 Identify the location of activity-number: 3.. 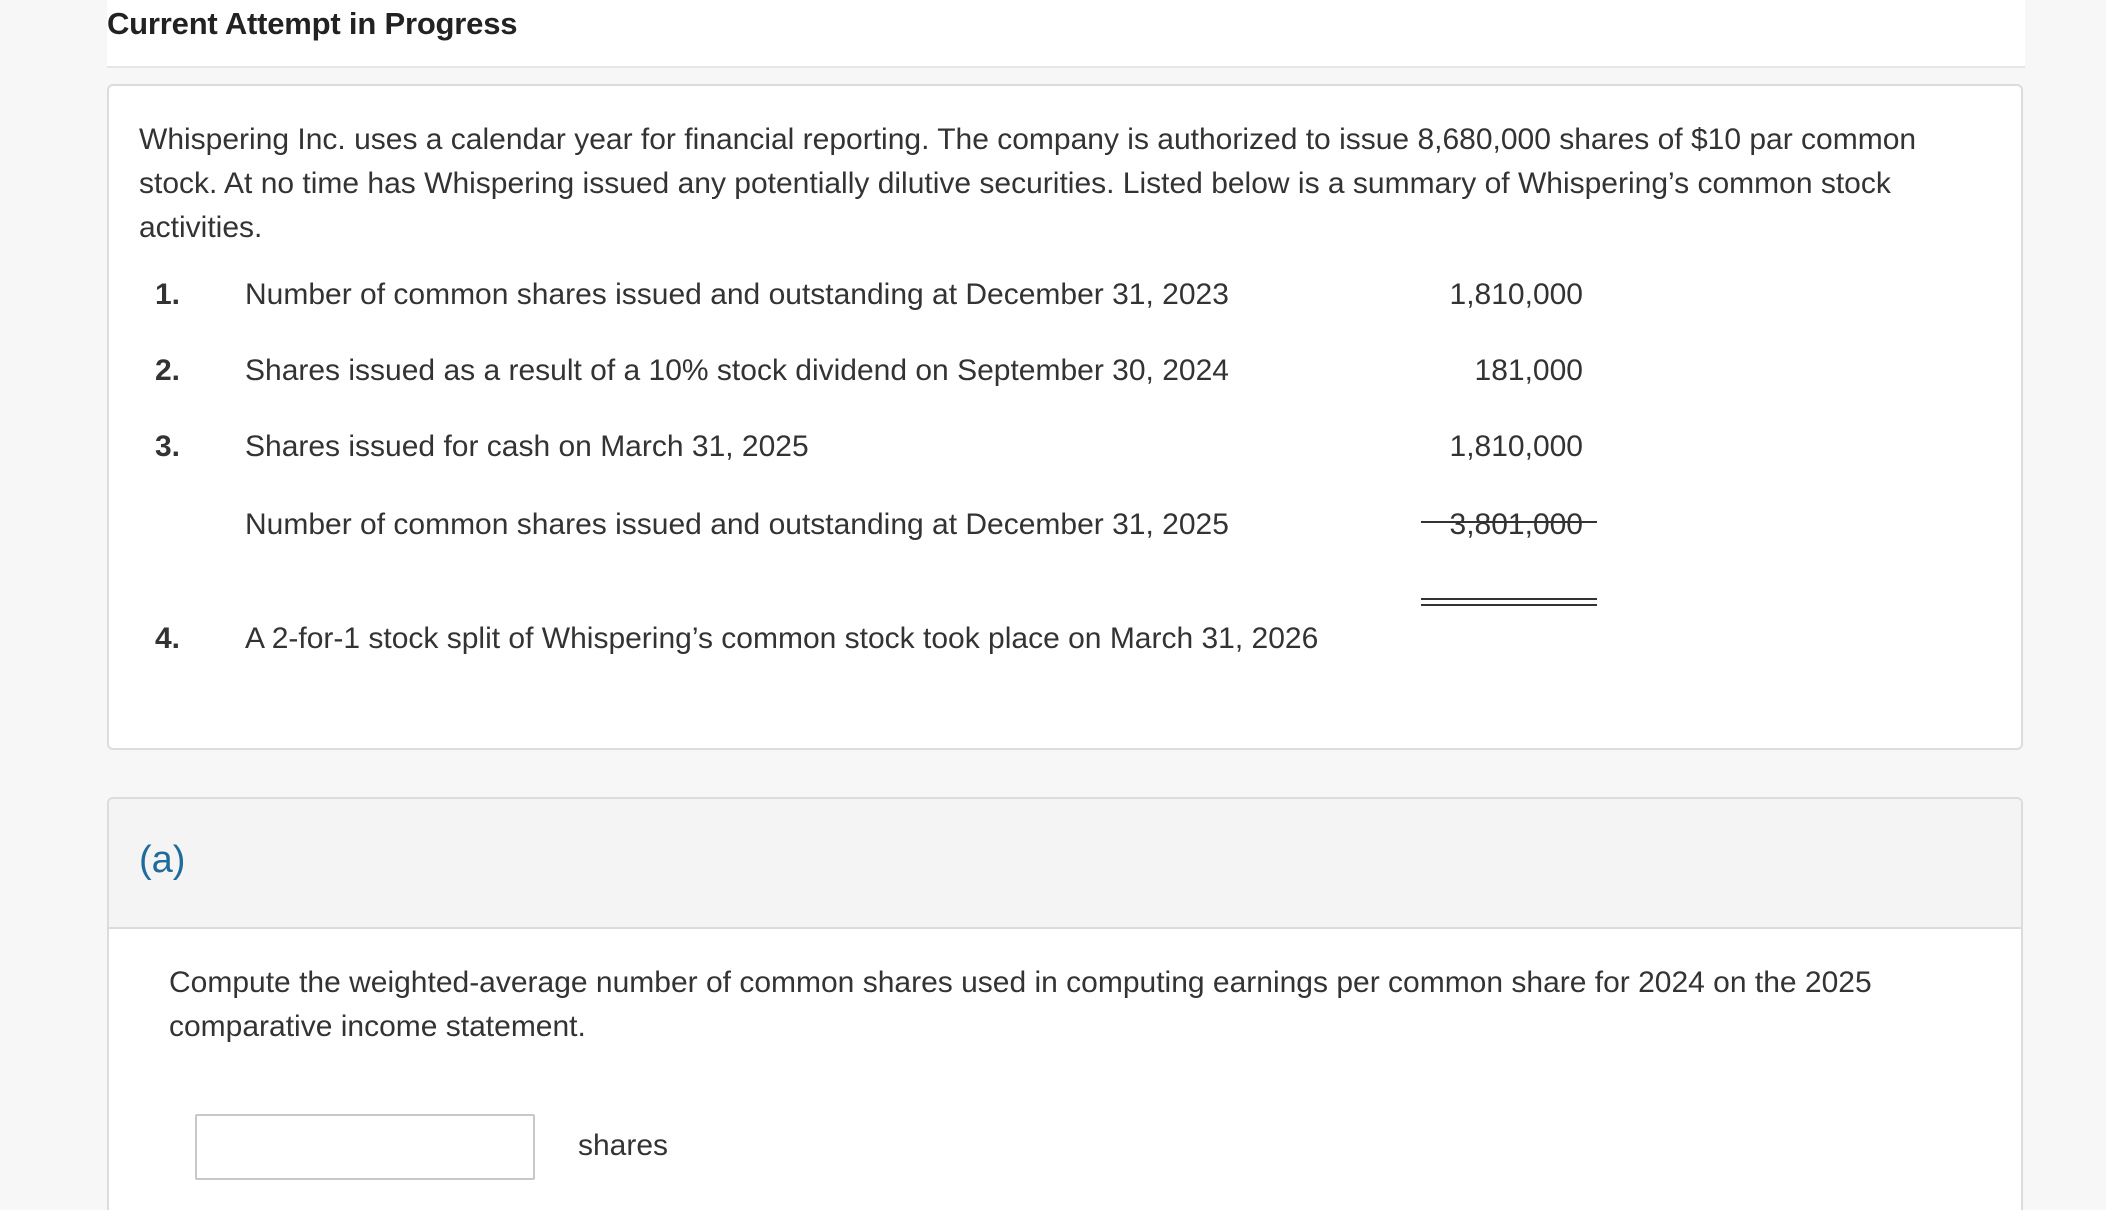
(168, 446).